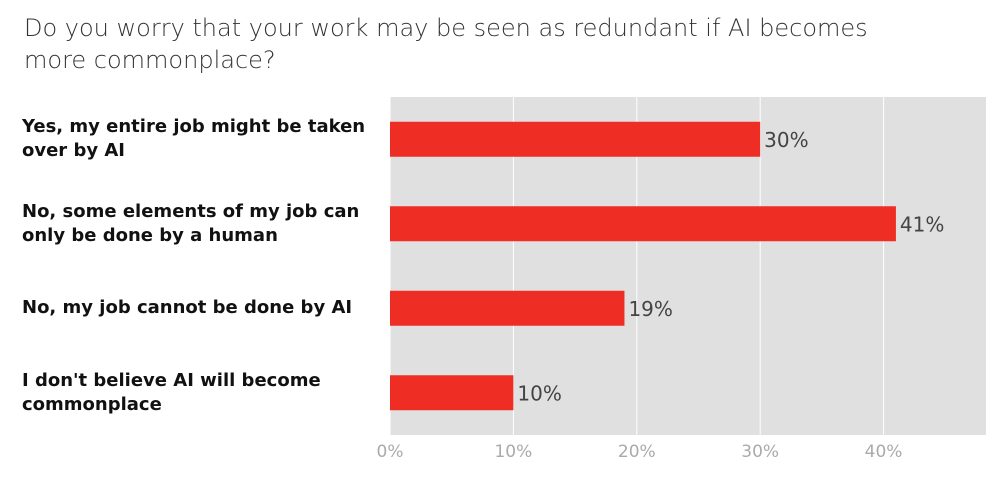 This screenshot has height=489, width=1000. Describe the element at coordinates (922, 224) in the screenshot. I see `value-label: 41%` at that location.